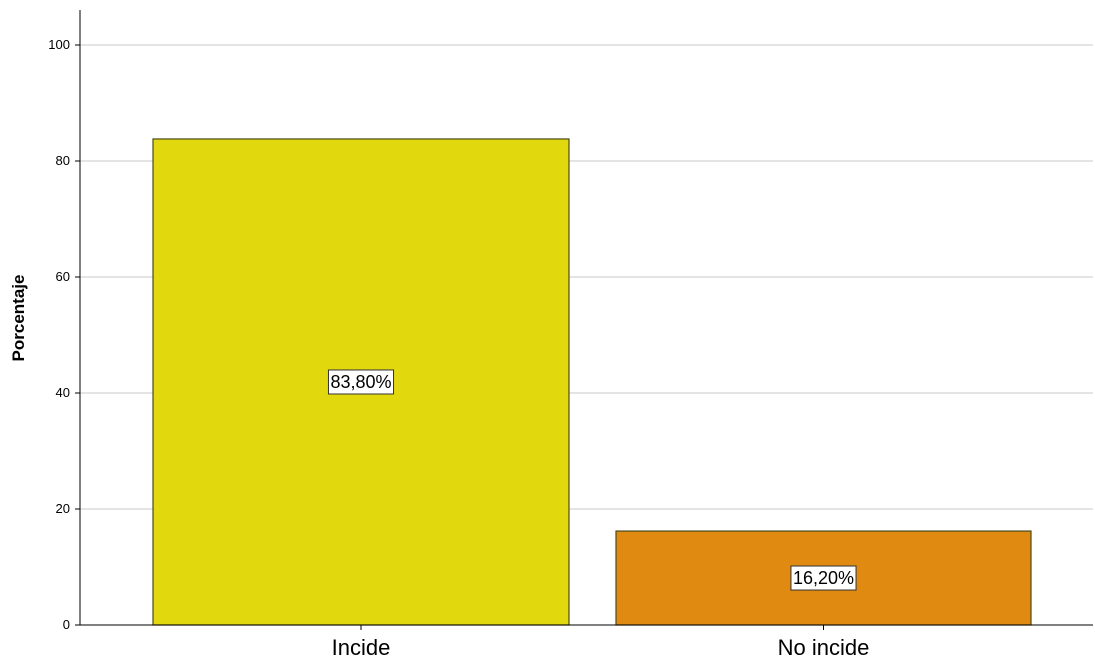  Describe the element at coordinates (59, 334) in the screenshot. I see `y-tick-labels: 0 20 40 60 80 100` at that location.